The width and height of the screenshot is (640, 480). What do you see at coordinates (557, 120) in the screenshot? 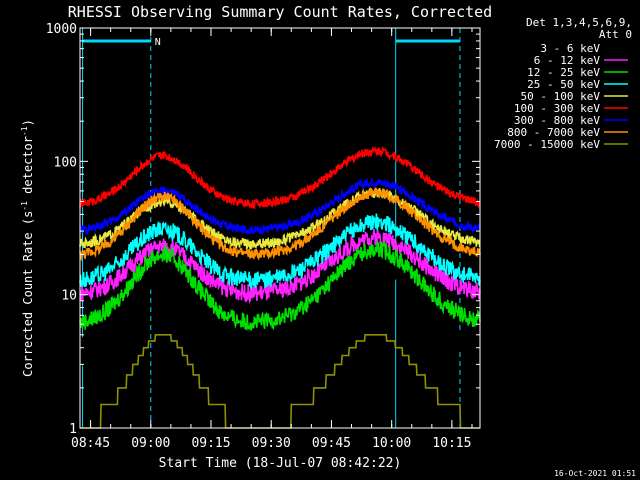
I see `legend-label: 300 - 800 keV` at bounding box center [557, 120].